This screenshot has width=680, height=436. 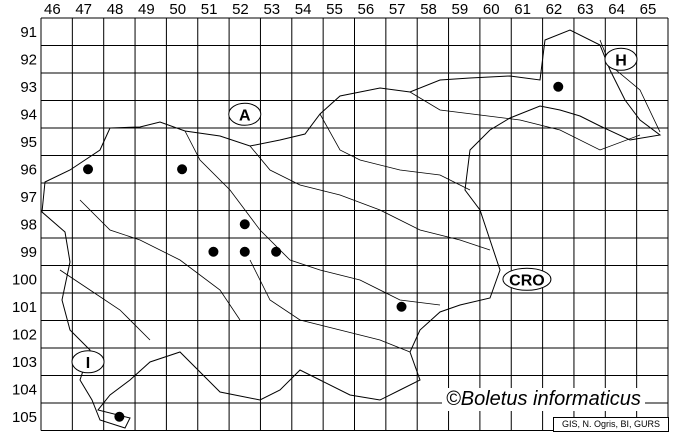 What do you see at coordinates (24, 307) in the screenshot?
I see `row-label: 101` at bounding box center [24, 307].